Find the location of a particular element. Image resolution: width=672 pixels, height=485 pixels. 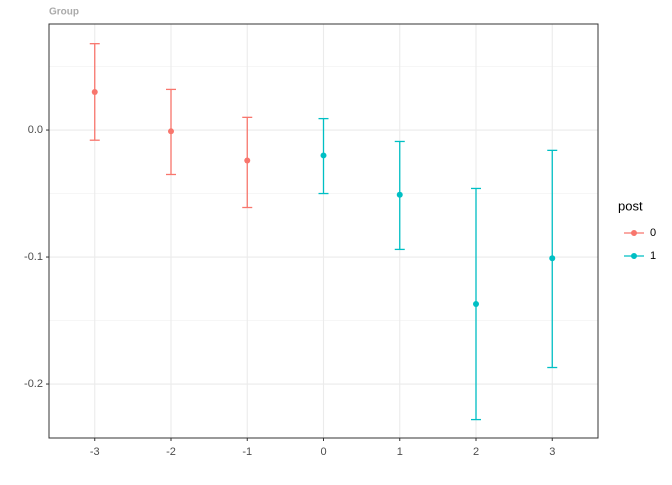

y-tick-label: -0.2 is located at coordinates (33, 384).